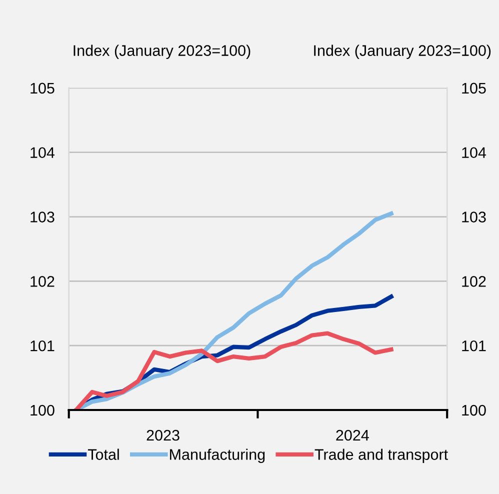 This screenshot has height=494, width=499. I want to click on y-tick-label: 101, so click(42, 346).